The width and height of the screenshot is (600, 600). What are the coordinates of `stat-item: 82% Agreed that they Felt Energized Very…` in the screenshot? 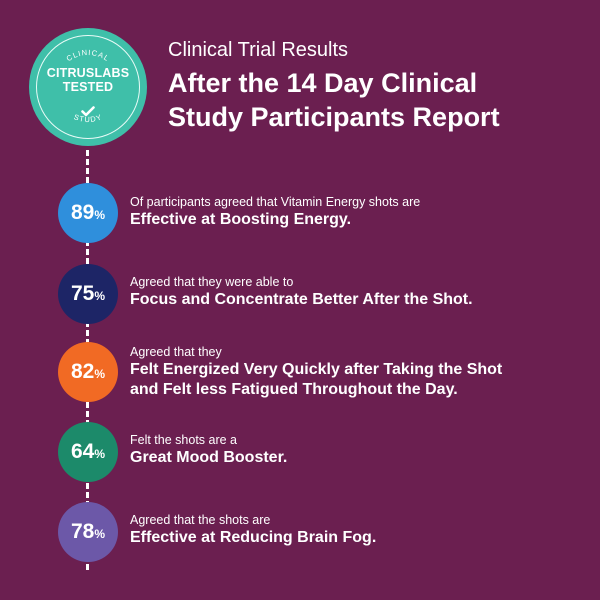 It's located at (323, 372).